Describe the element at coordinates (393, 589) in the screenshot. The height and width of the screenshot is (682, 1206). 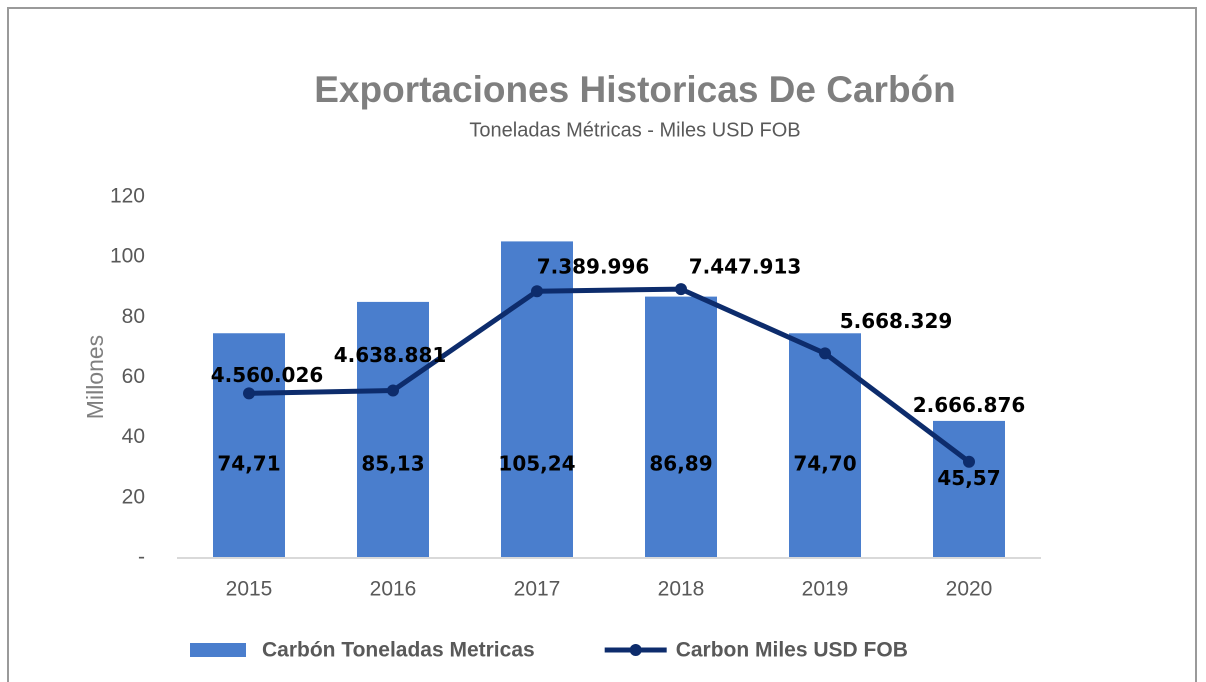
I see `x-tick-label: 2016` at that location.